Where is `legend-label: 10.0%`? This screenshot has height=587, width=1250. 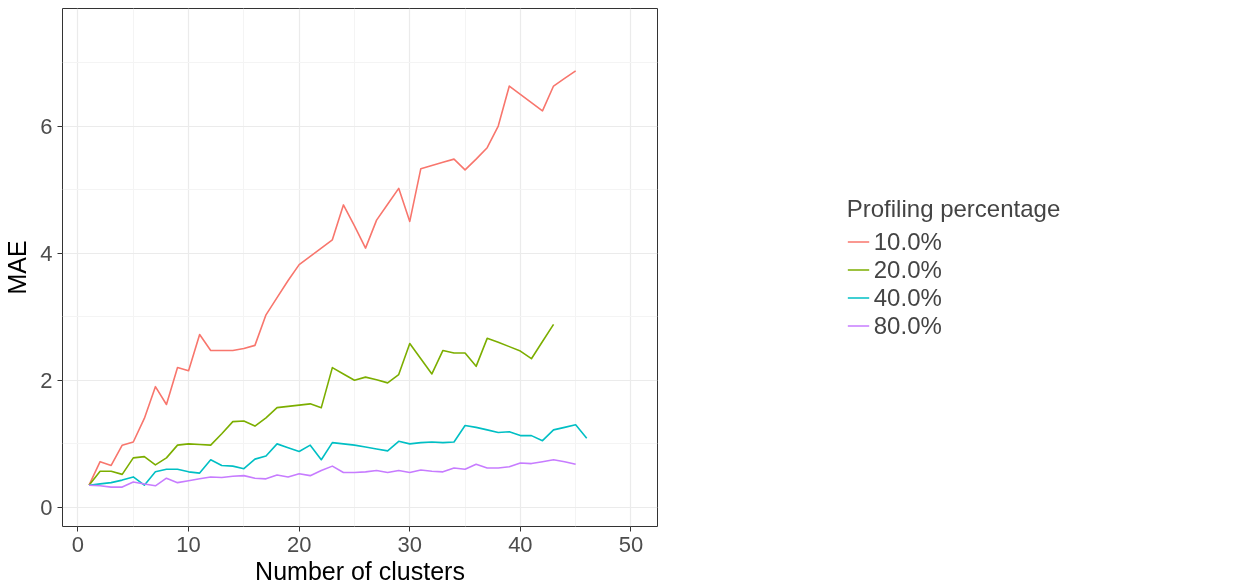
legend-label: 10.0% is located at coordinates (907, 241).